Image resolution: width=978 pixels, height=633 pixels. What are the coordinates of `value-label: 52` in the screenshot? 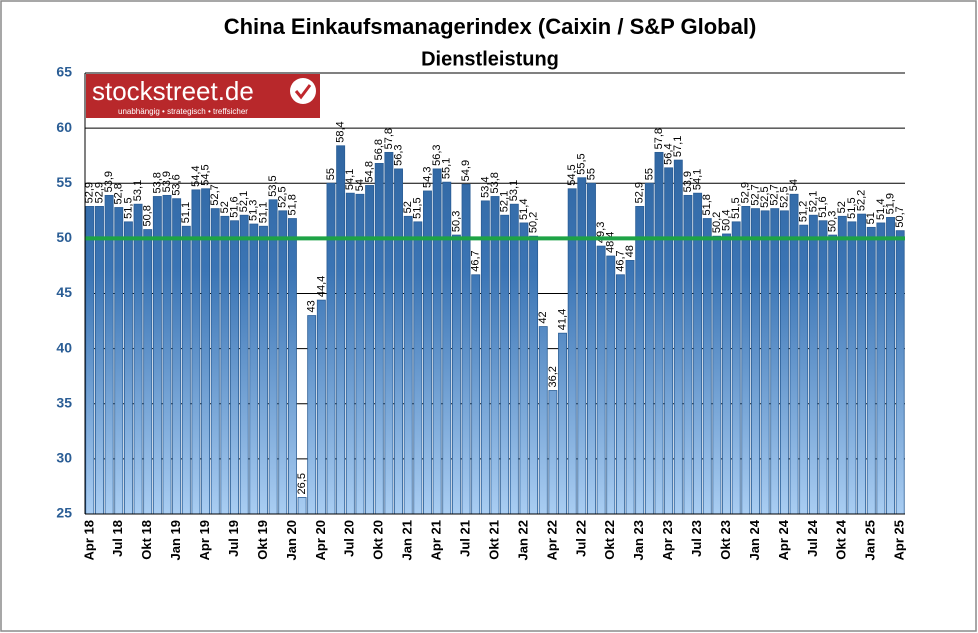 It's located at (842, 207).